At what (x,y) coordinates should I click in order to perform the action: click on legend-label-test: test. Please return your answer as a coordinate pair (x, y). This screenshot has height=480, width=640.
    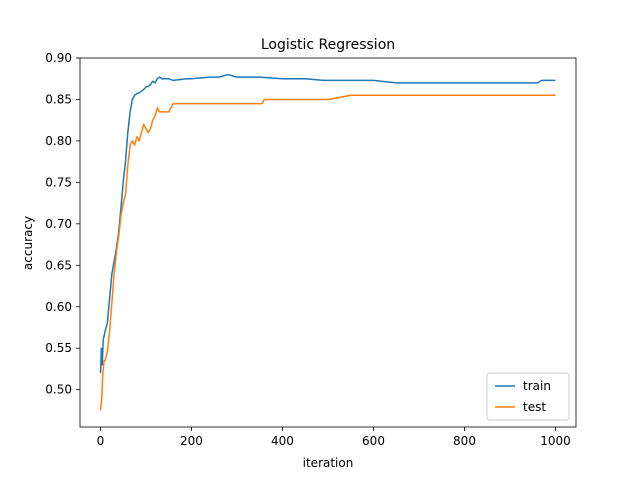
    Looking at the image, I should click on (534, 407).